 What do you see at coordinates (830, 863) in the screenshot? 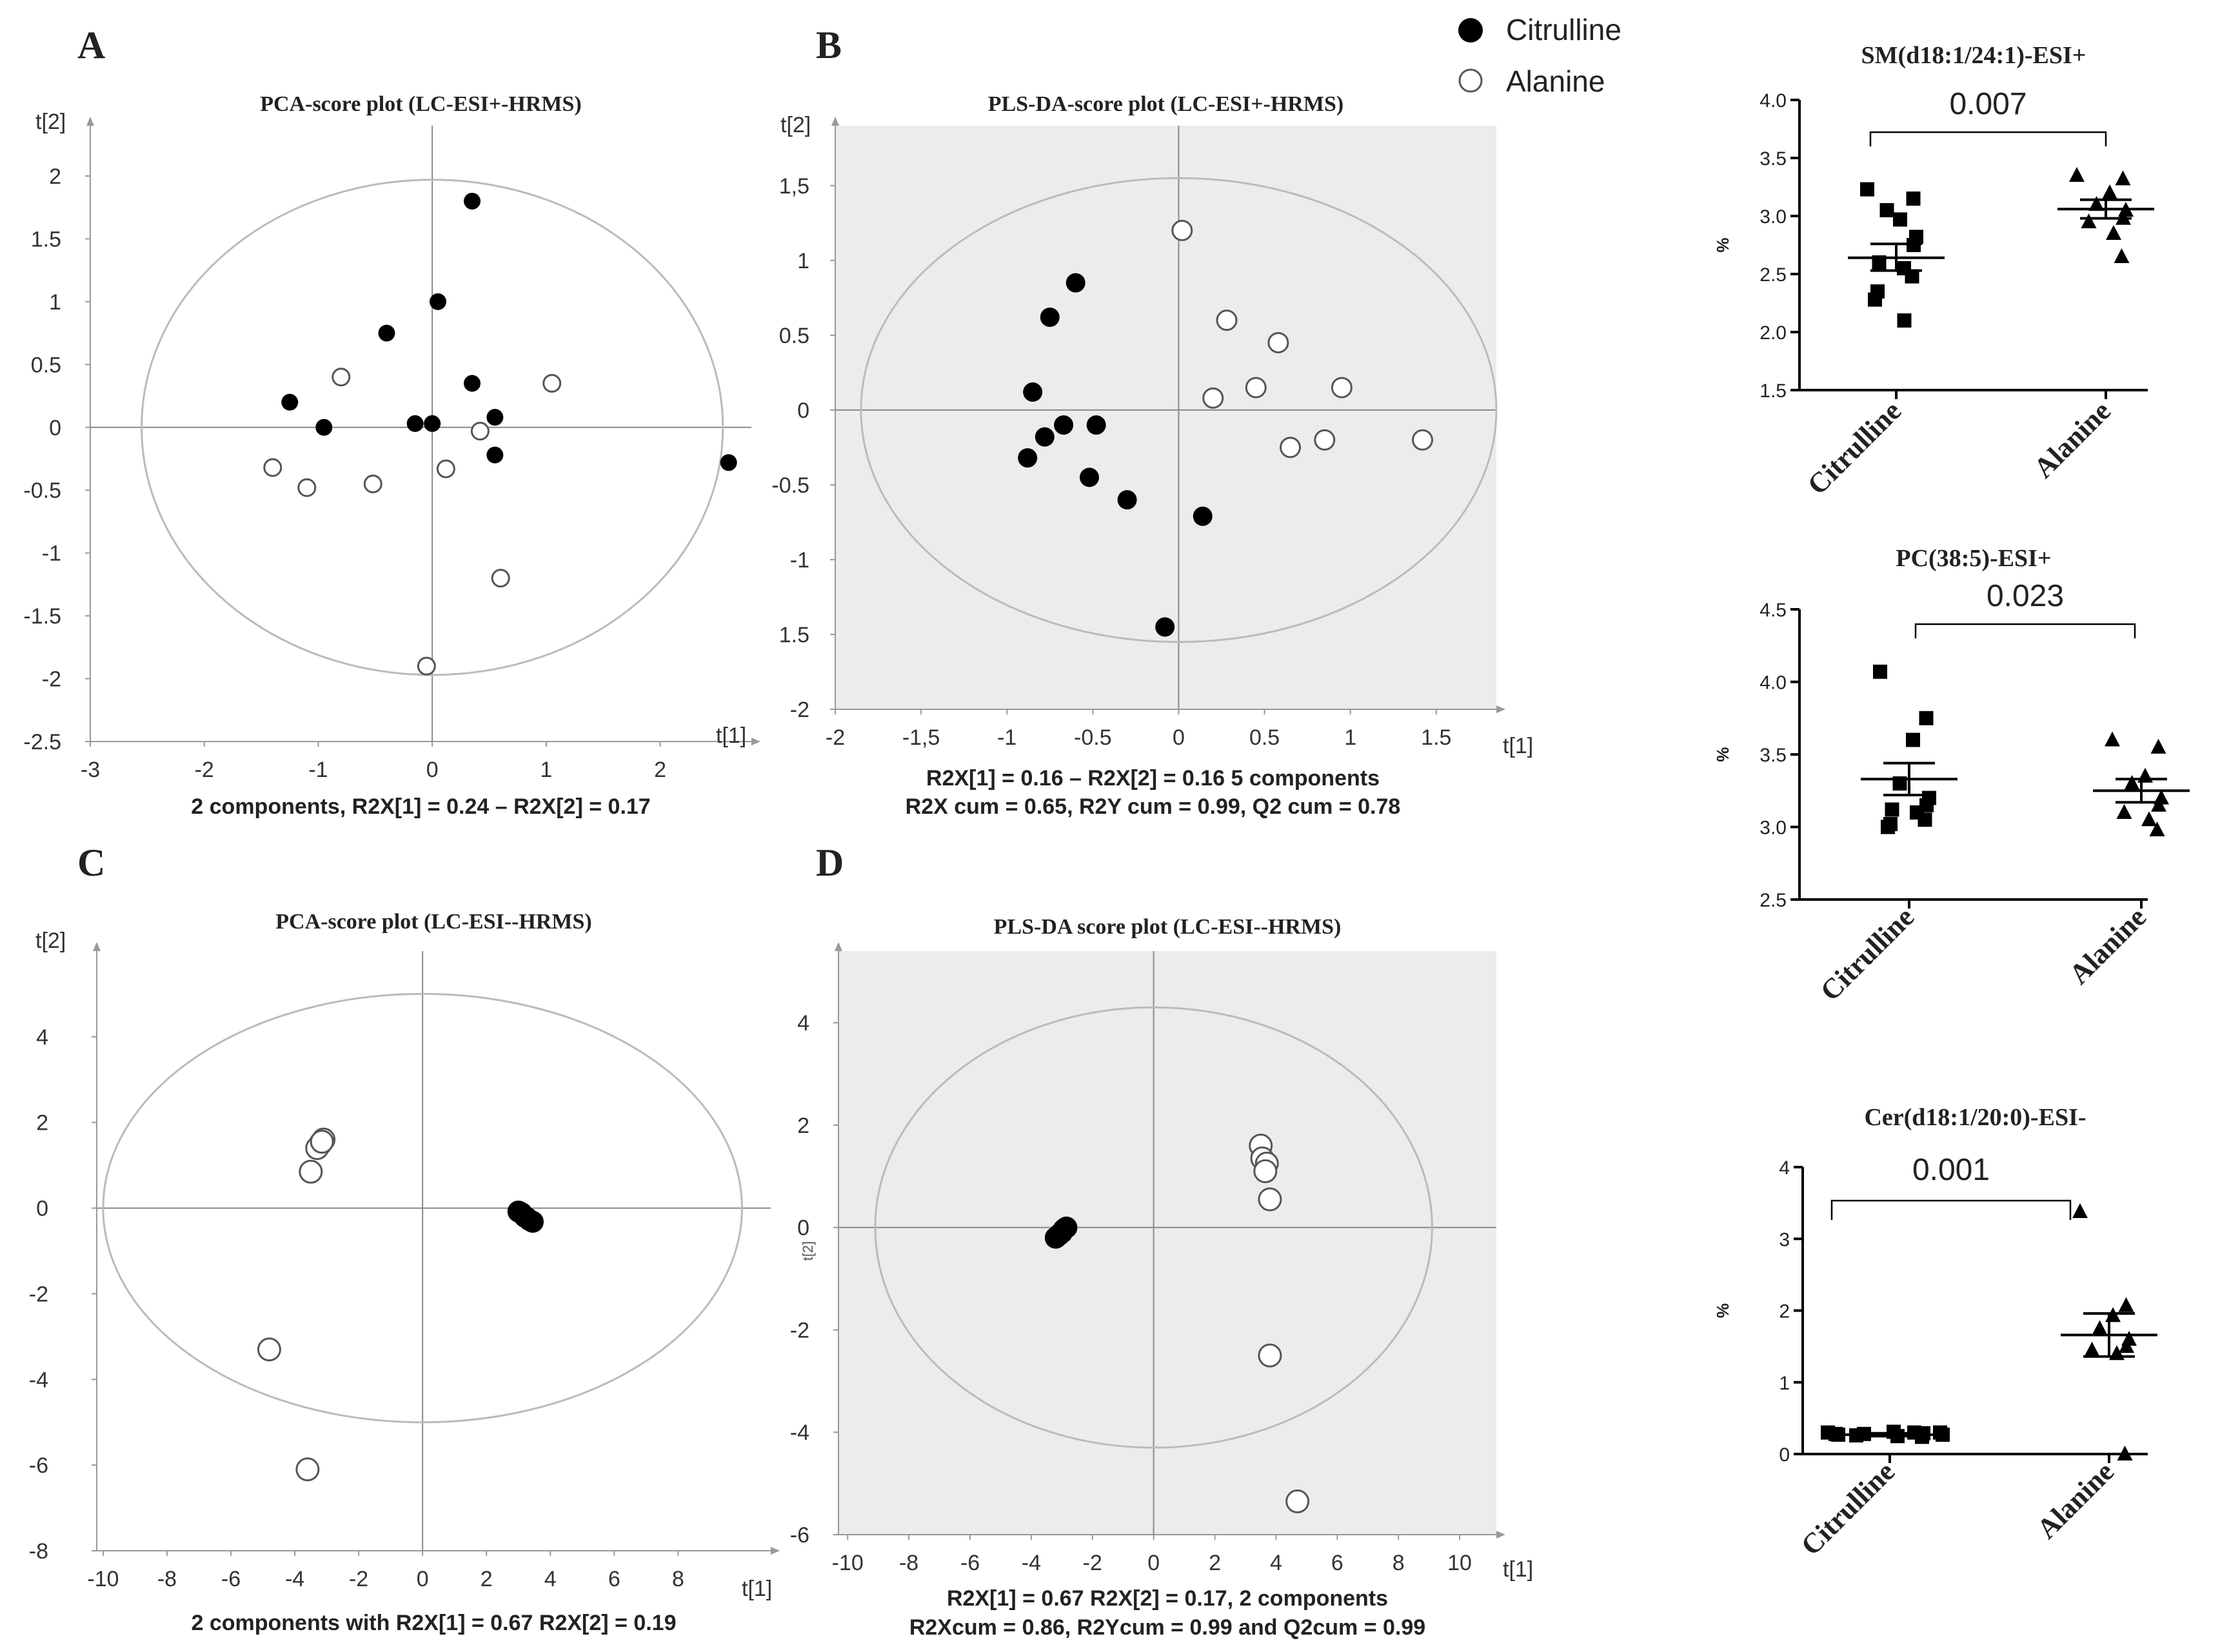
I see `panel-letter: D` at bounding box center [830, 863].